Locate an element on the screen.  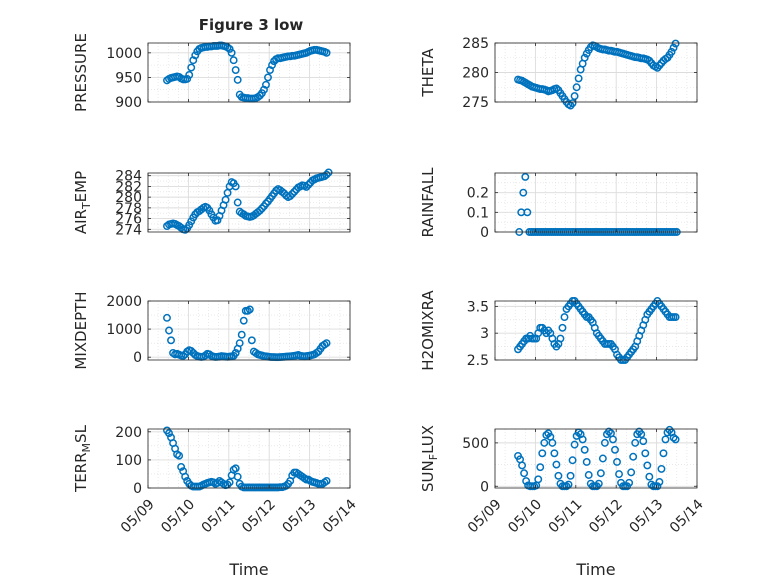
ylabel-subscript: F is located at coordinates (433, 457).